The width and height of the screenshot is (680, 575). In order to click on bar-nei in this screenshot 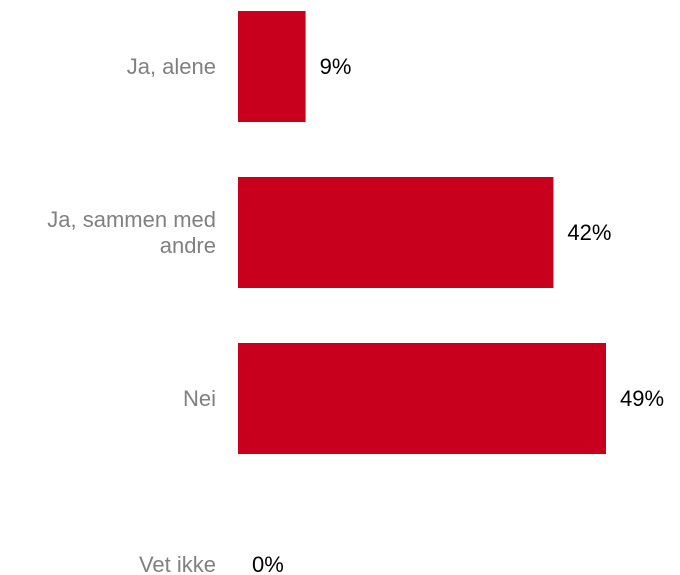, I will do `click(422, 398)`.